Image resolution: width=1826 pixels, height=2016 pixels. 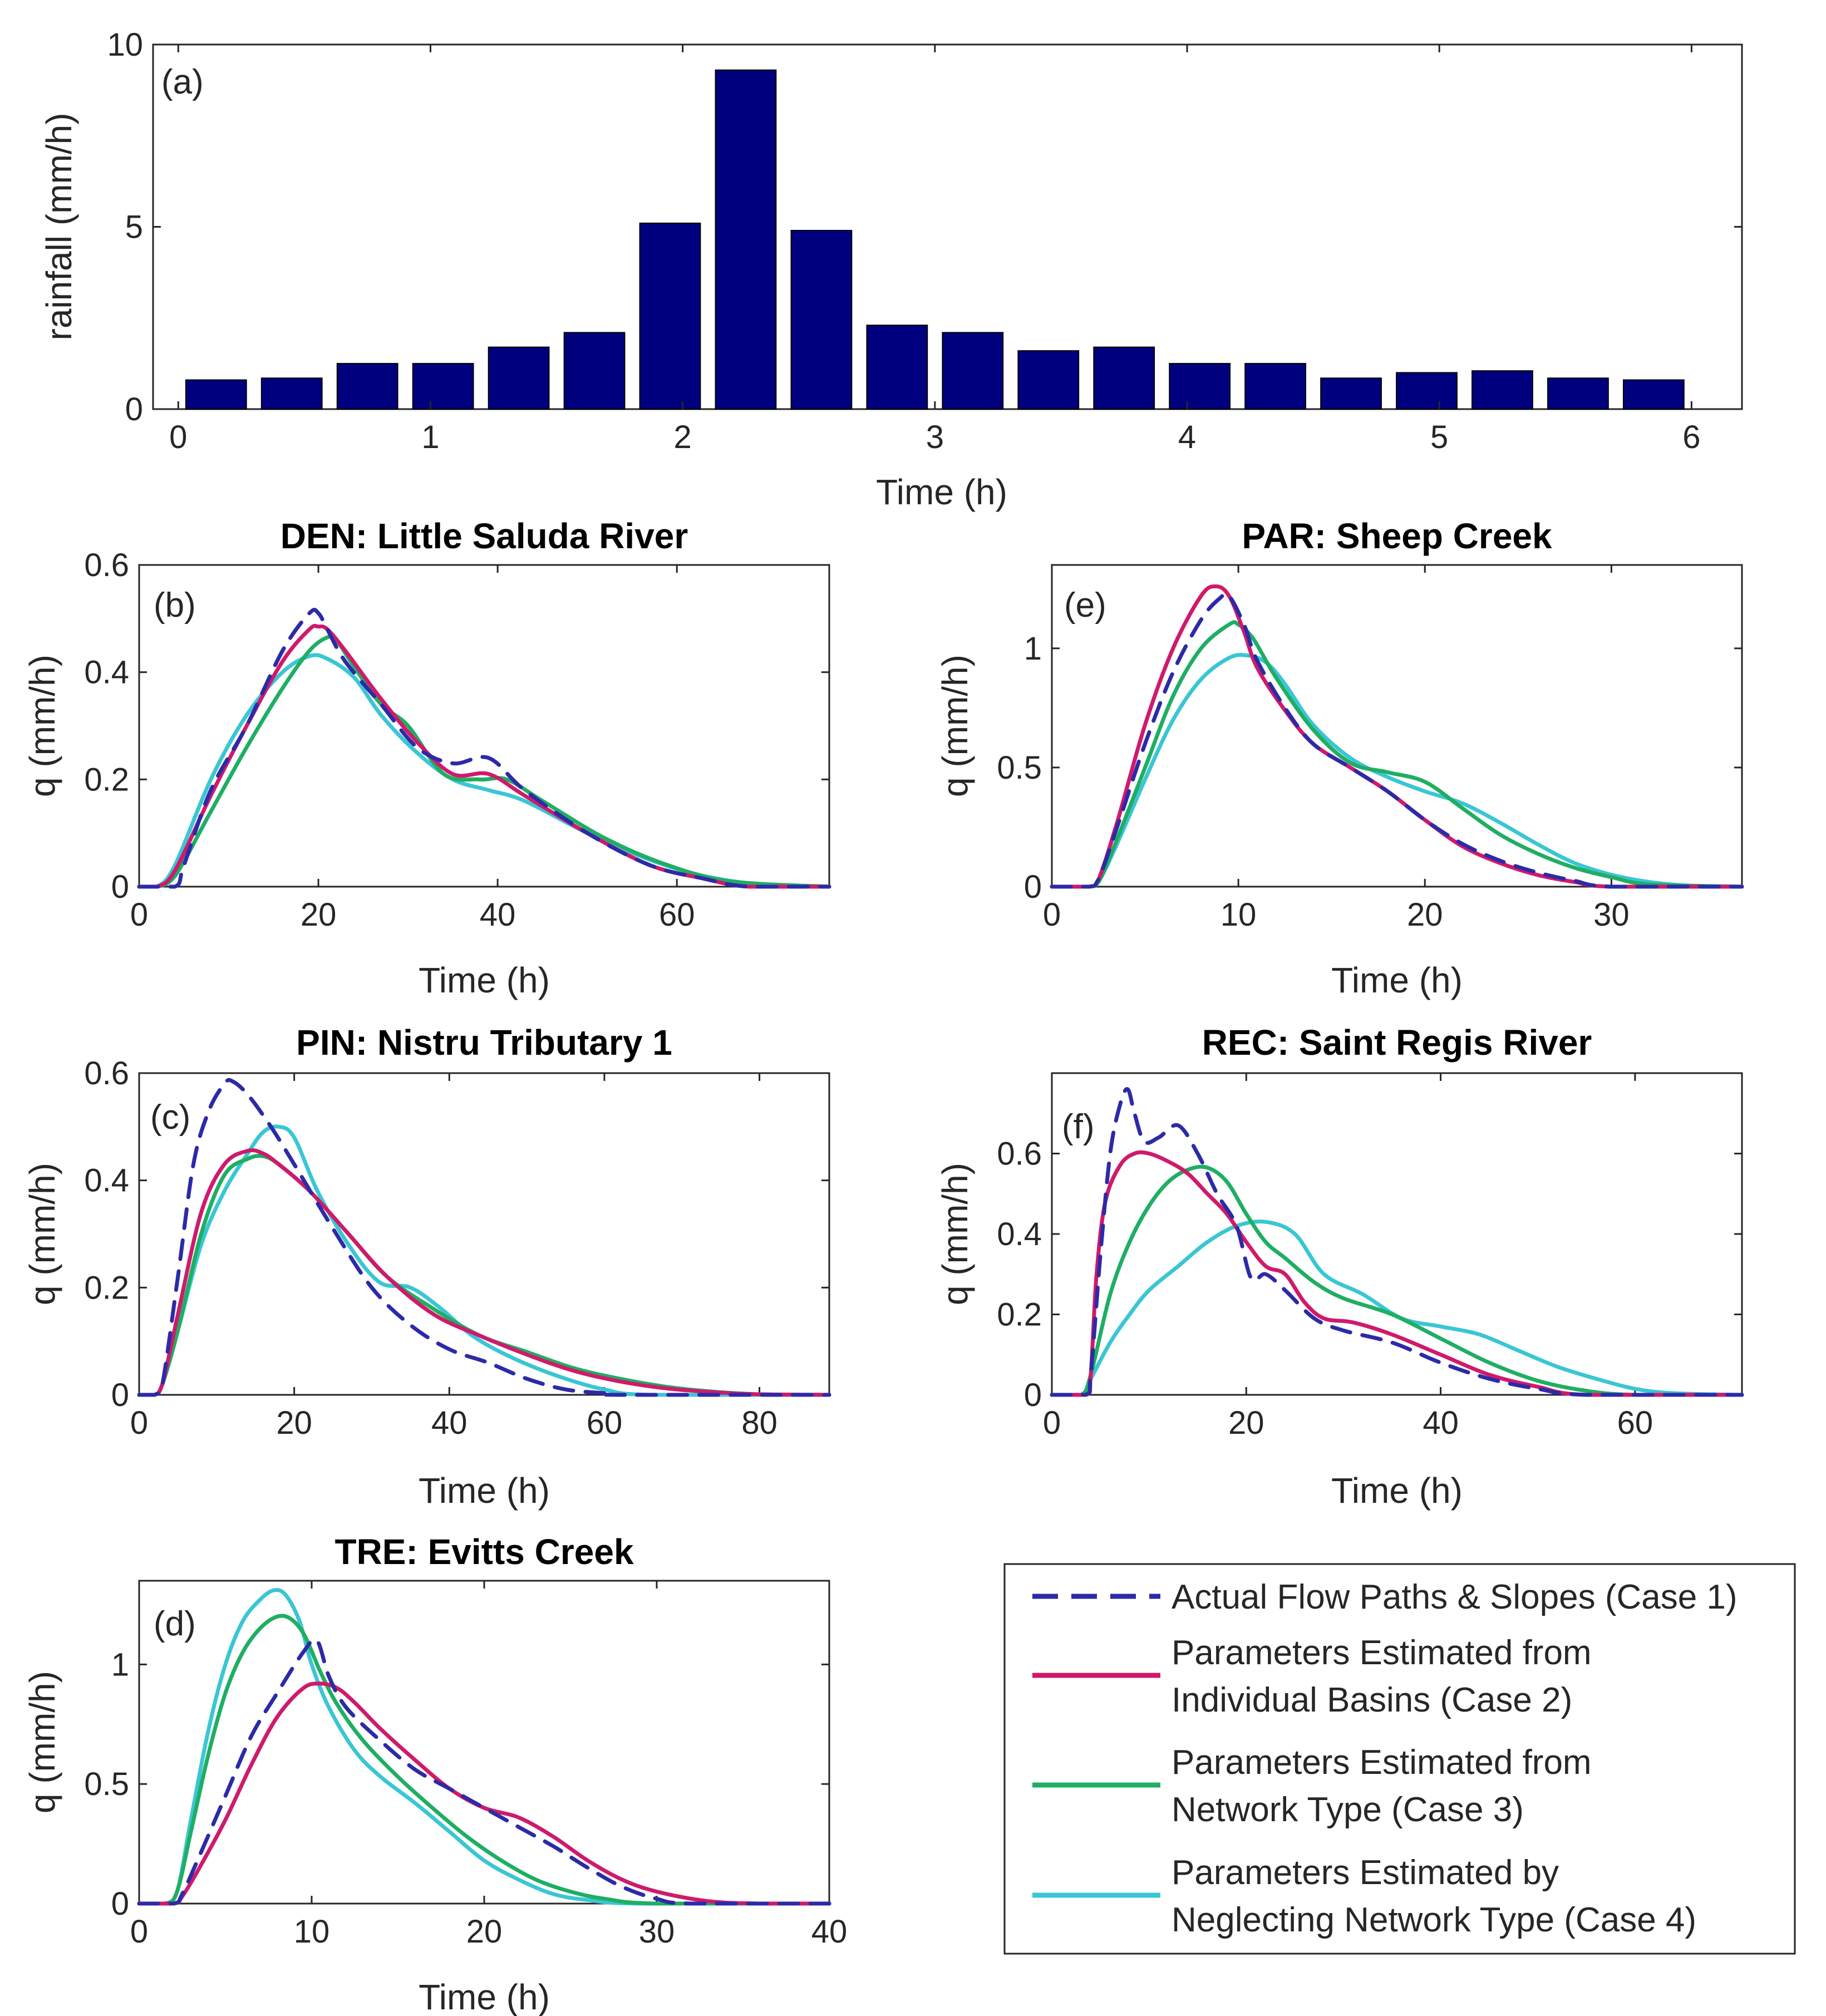 I want to click on panel-f-series, so click(x=1397, y=1242).